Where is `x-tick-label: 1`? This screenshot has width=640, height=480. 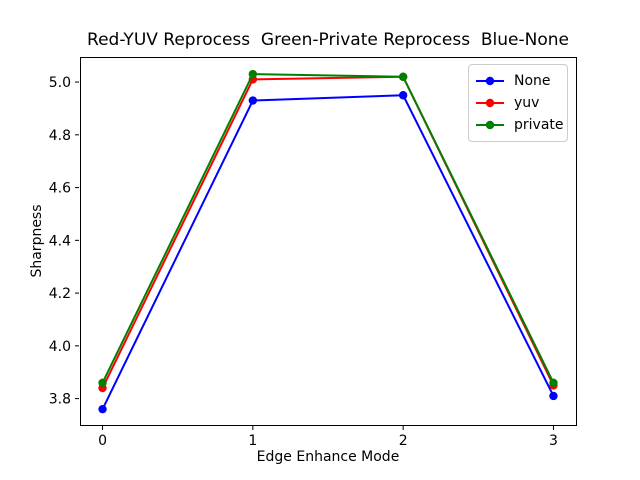
x-tick-label: 1 is located at coordinates (252, 441).